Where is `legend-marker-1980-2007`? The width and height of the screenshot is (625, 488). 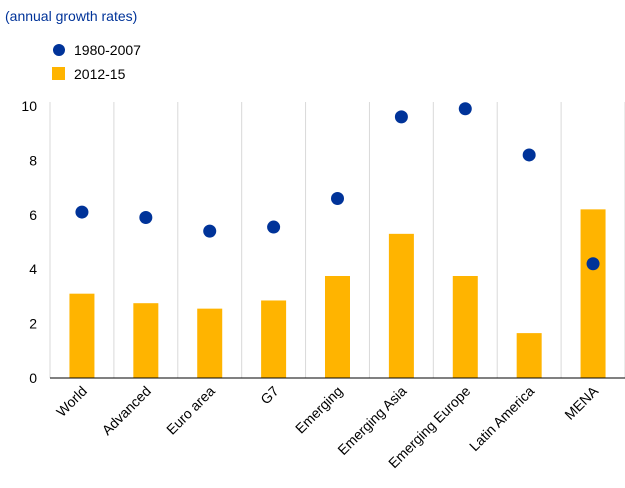
legend-marker-1980-2007 is located at coordinates (59, 50).